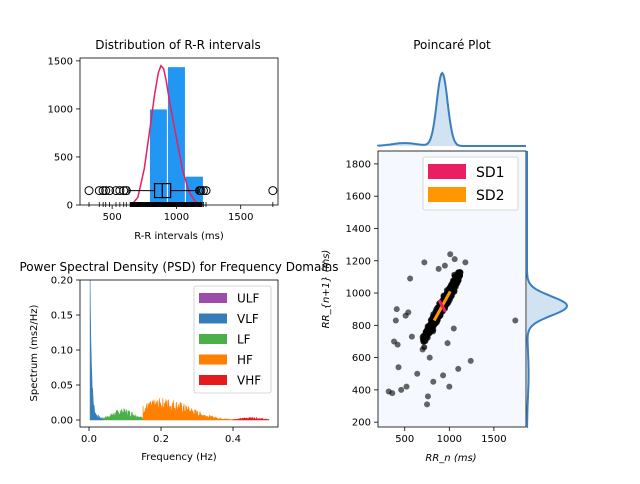 The height and width of the screenshot is (484, 640). What do you see at coordinates (404, 439) in the screenshot?
I see `poincare-x-tick-label: 500` at bounding box center [404, 439].